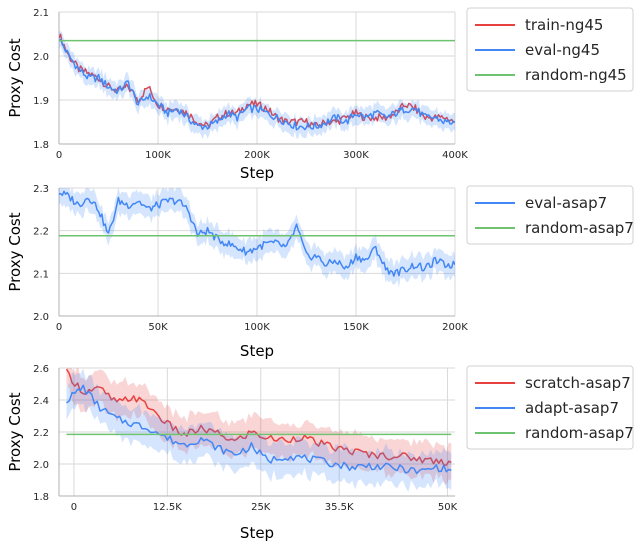 The height and width of the screenshot is (544, 639). I want to click on series-band-eval-asap7, so click(257, 238).